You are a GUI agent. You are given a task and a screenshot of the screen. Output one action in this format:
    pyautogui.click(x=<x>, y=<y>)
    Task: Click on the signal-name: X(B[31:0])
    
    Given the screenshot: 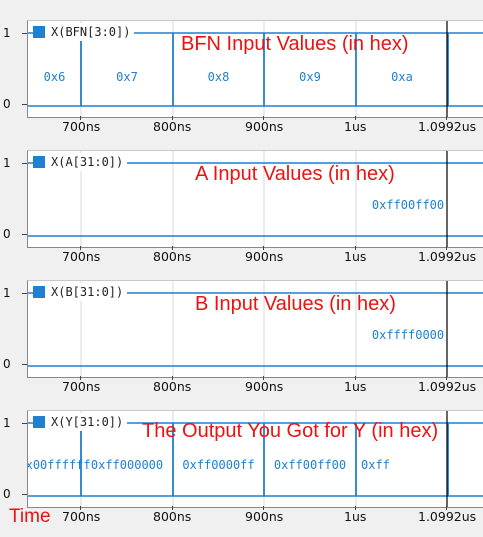 What is the action you would take?
    pyautogui.click(x=87, y=292)
    